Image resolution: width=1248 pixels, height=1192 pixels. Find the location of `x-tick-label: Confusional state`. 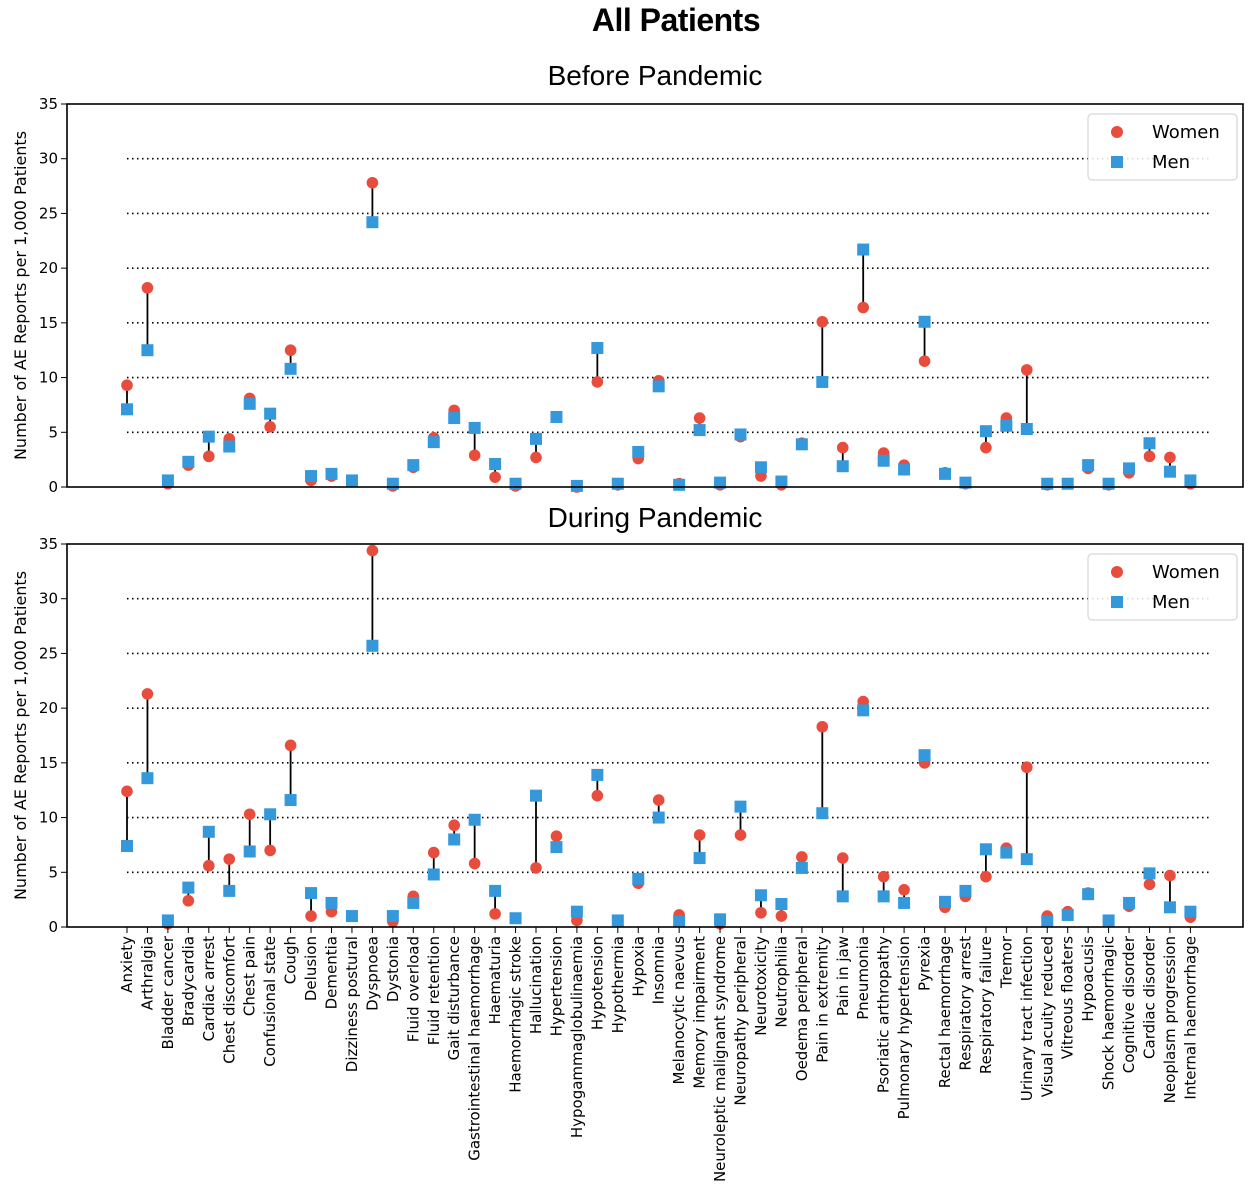

x-tick-label: Confusional state is located at coordinates (270, 1001).